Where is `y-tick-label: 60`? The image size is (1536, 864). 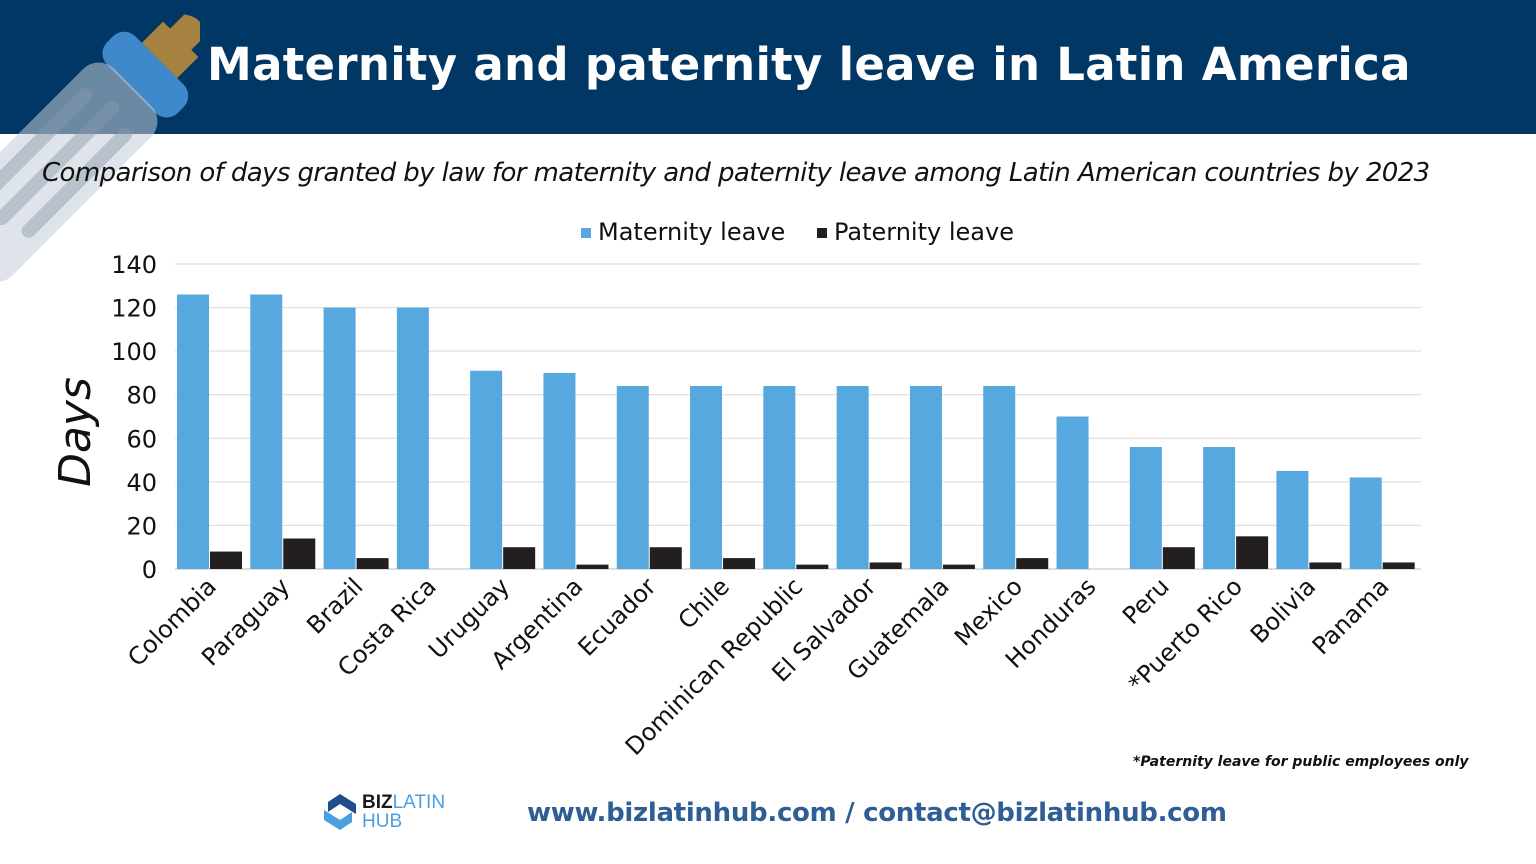
y-tick-label: 60 is located at coordinates (141, 439).